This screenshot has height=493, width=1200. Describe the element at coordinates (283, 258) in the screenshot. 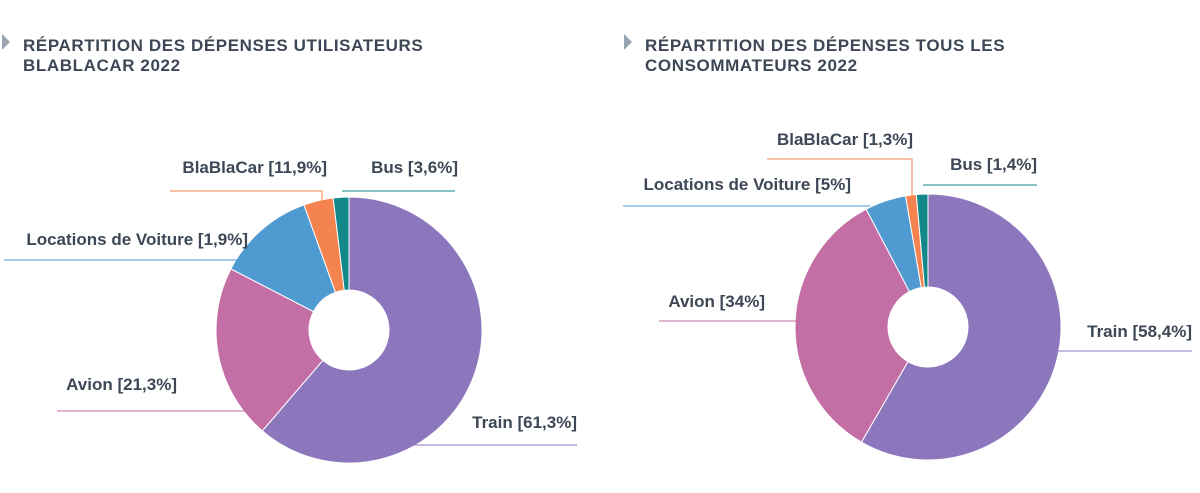

I see `pie-slice-locations-de-voiture` at that location.